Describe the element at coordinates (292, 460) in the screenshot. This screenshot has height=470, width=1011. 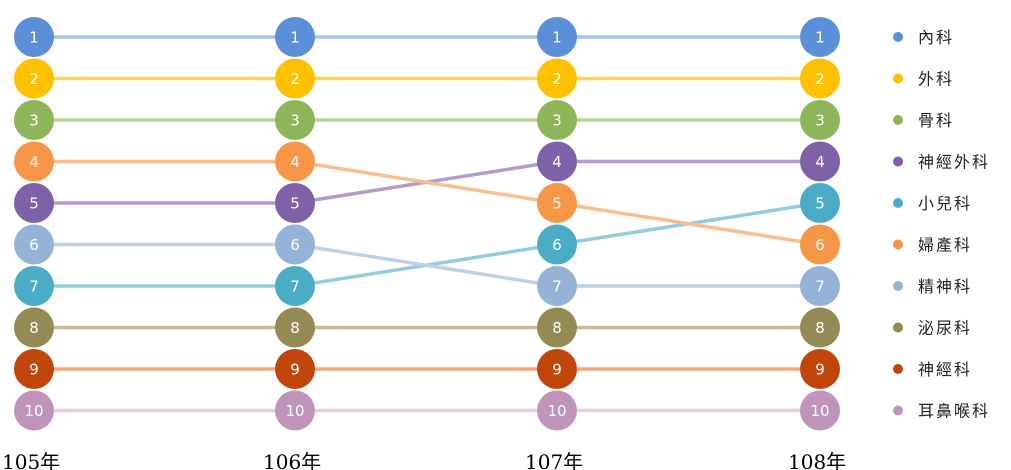
I see `x-axis-label: 106年` at that location.